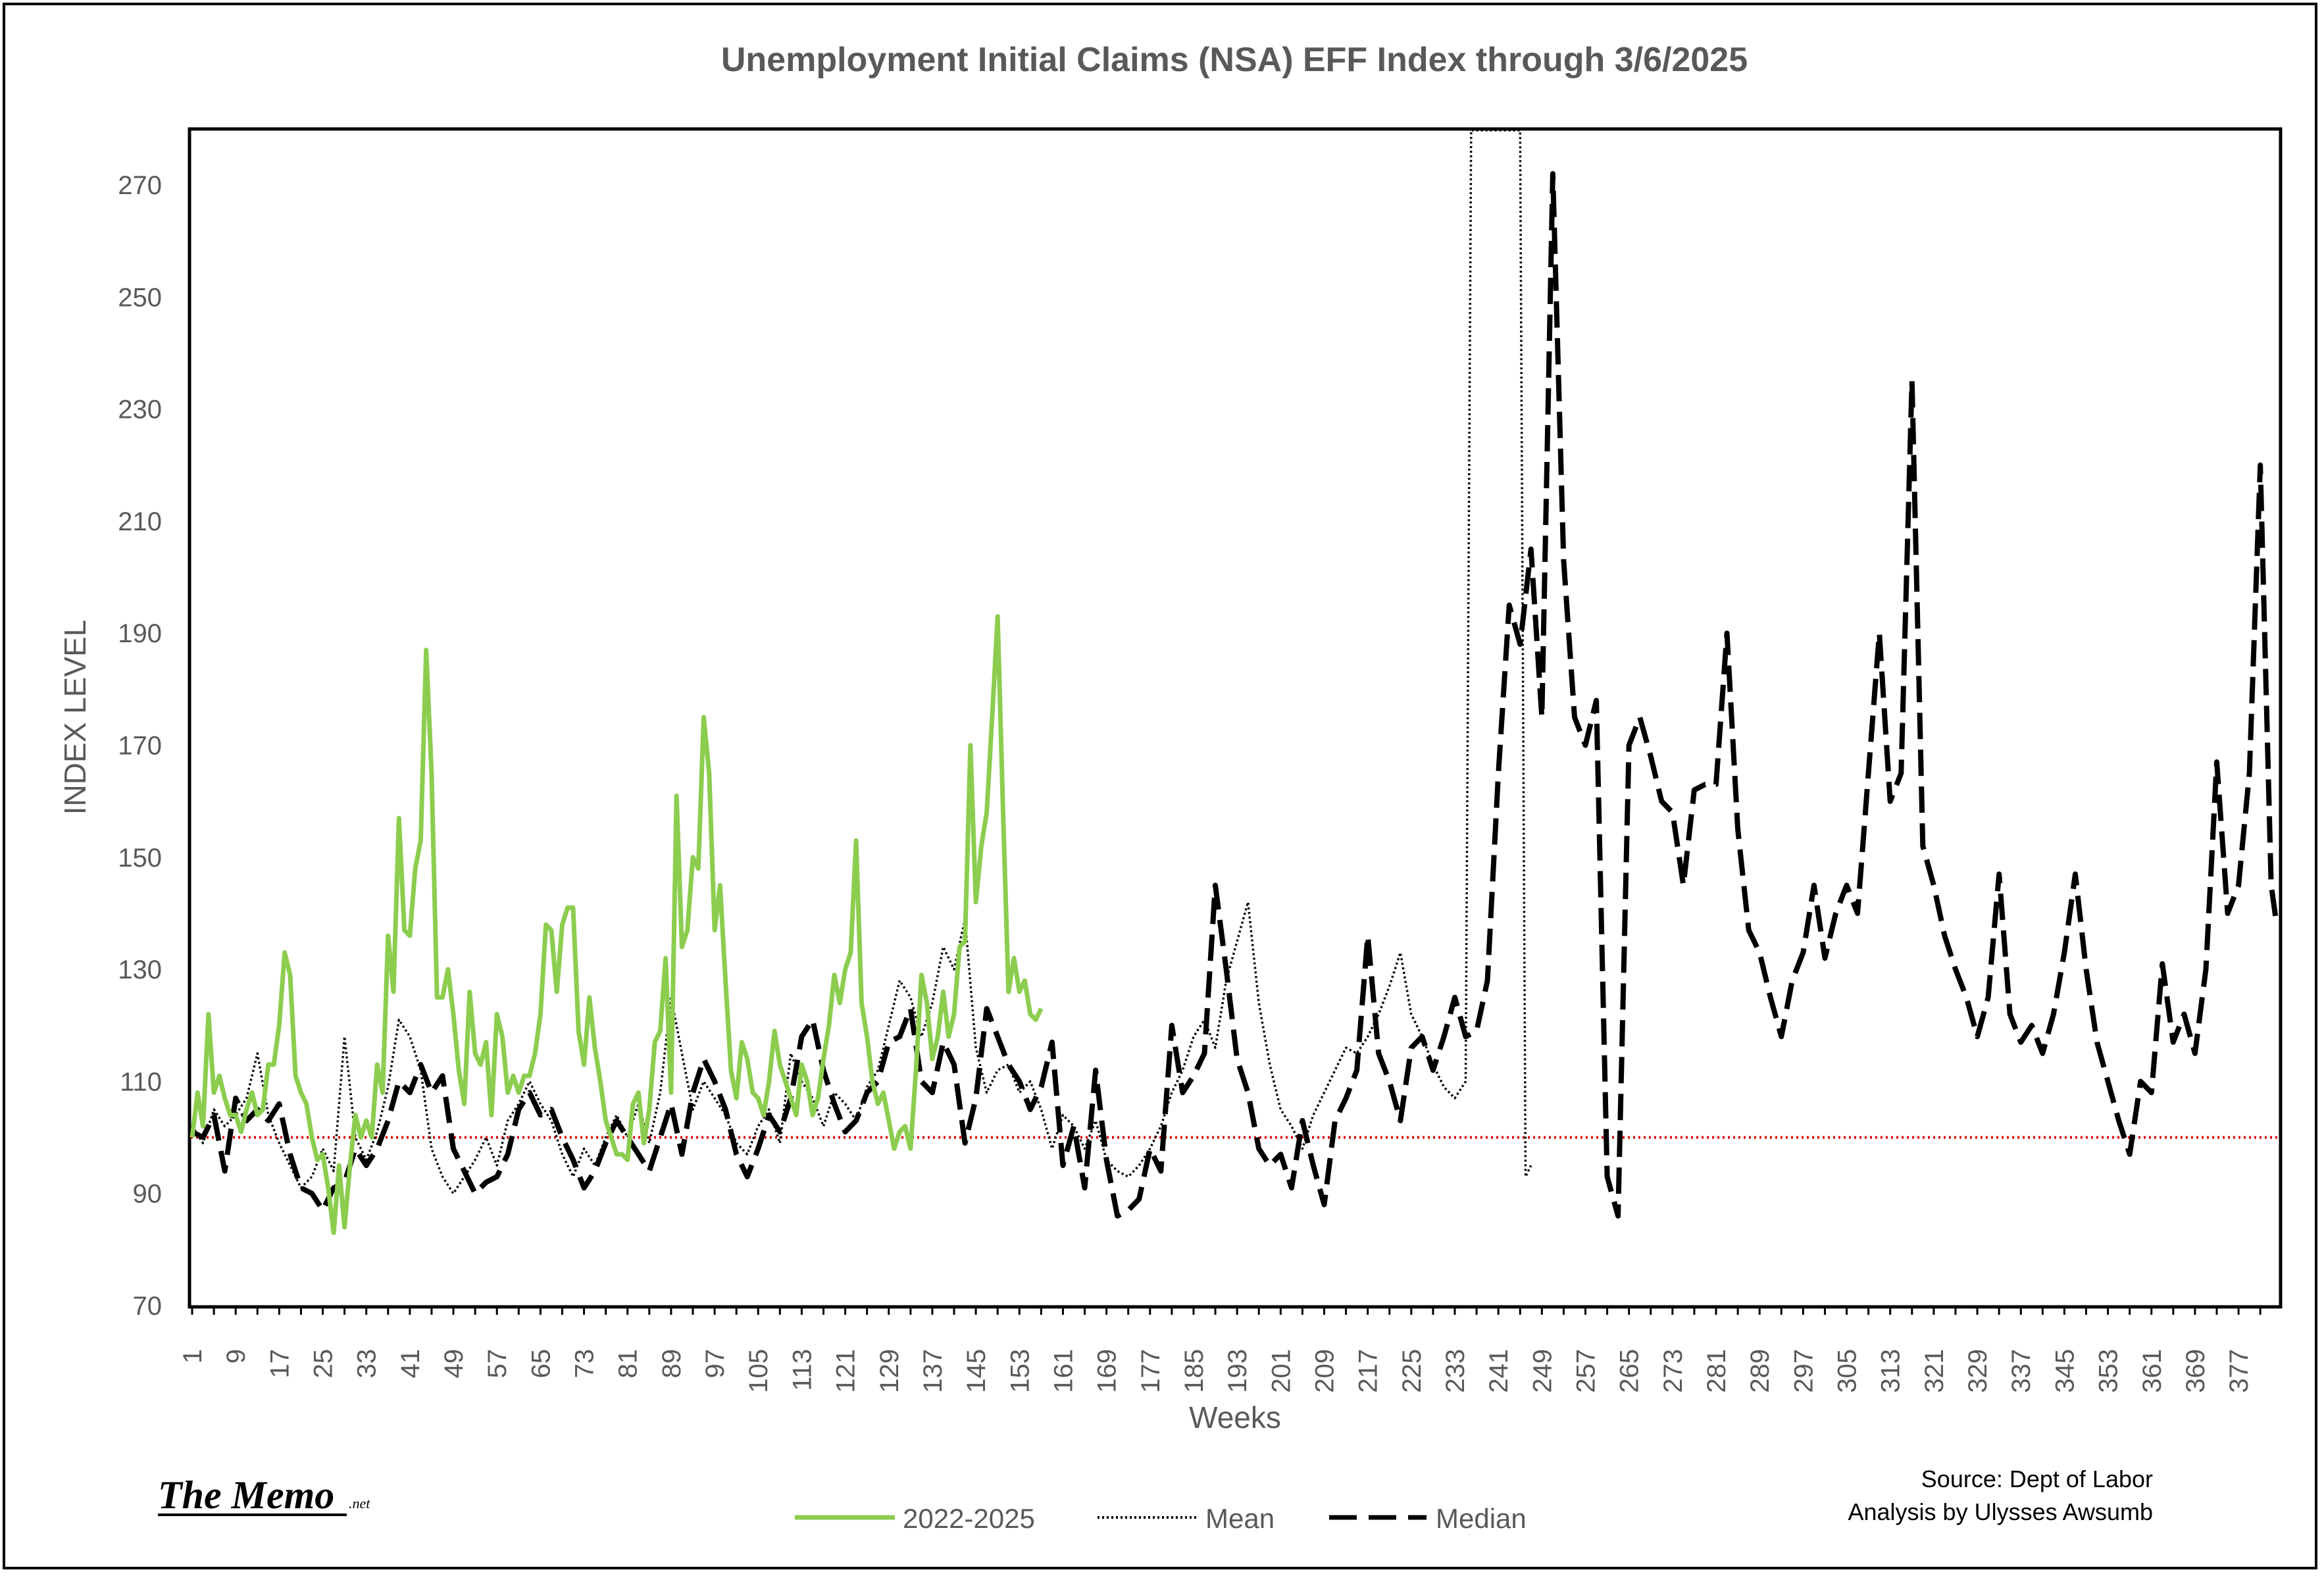 This screenshot has width=2324, height=1576. I want to click on x-tick-label: 129, so click(889, 1371).